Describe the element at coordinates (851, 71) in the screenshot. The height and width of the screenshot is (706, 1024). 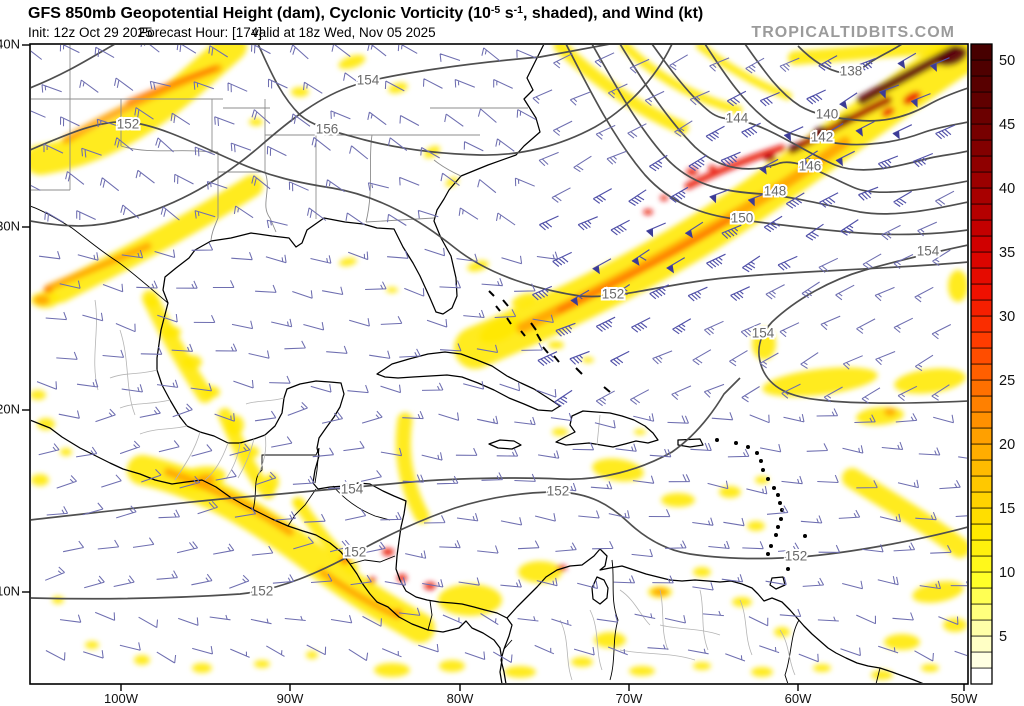
I see `contour-label: 138` at that location.